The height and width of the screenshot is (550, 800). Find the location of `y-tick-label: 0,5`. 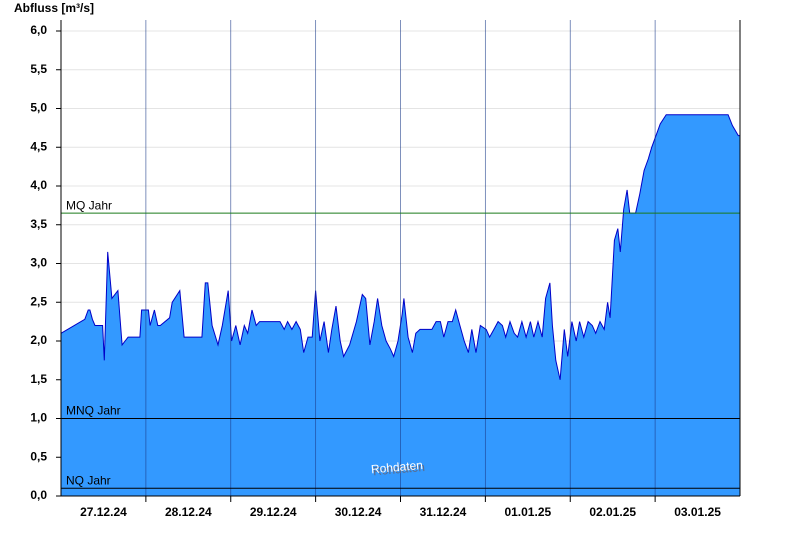

y-tick-label: 0,5 is located at coordinates (38, 456).